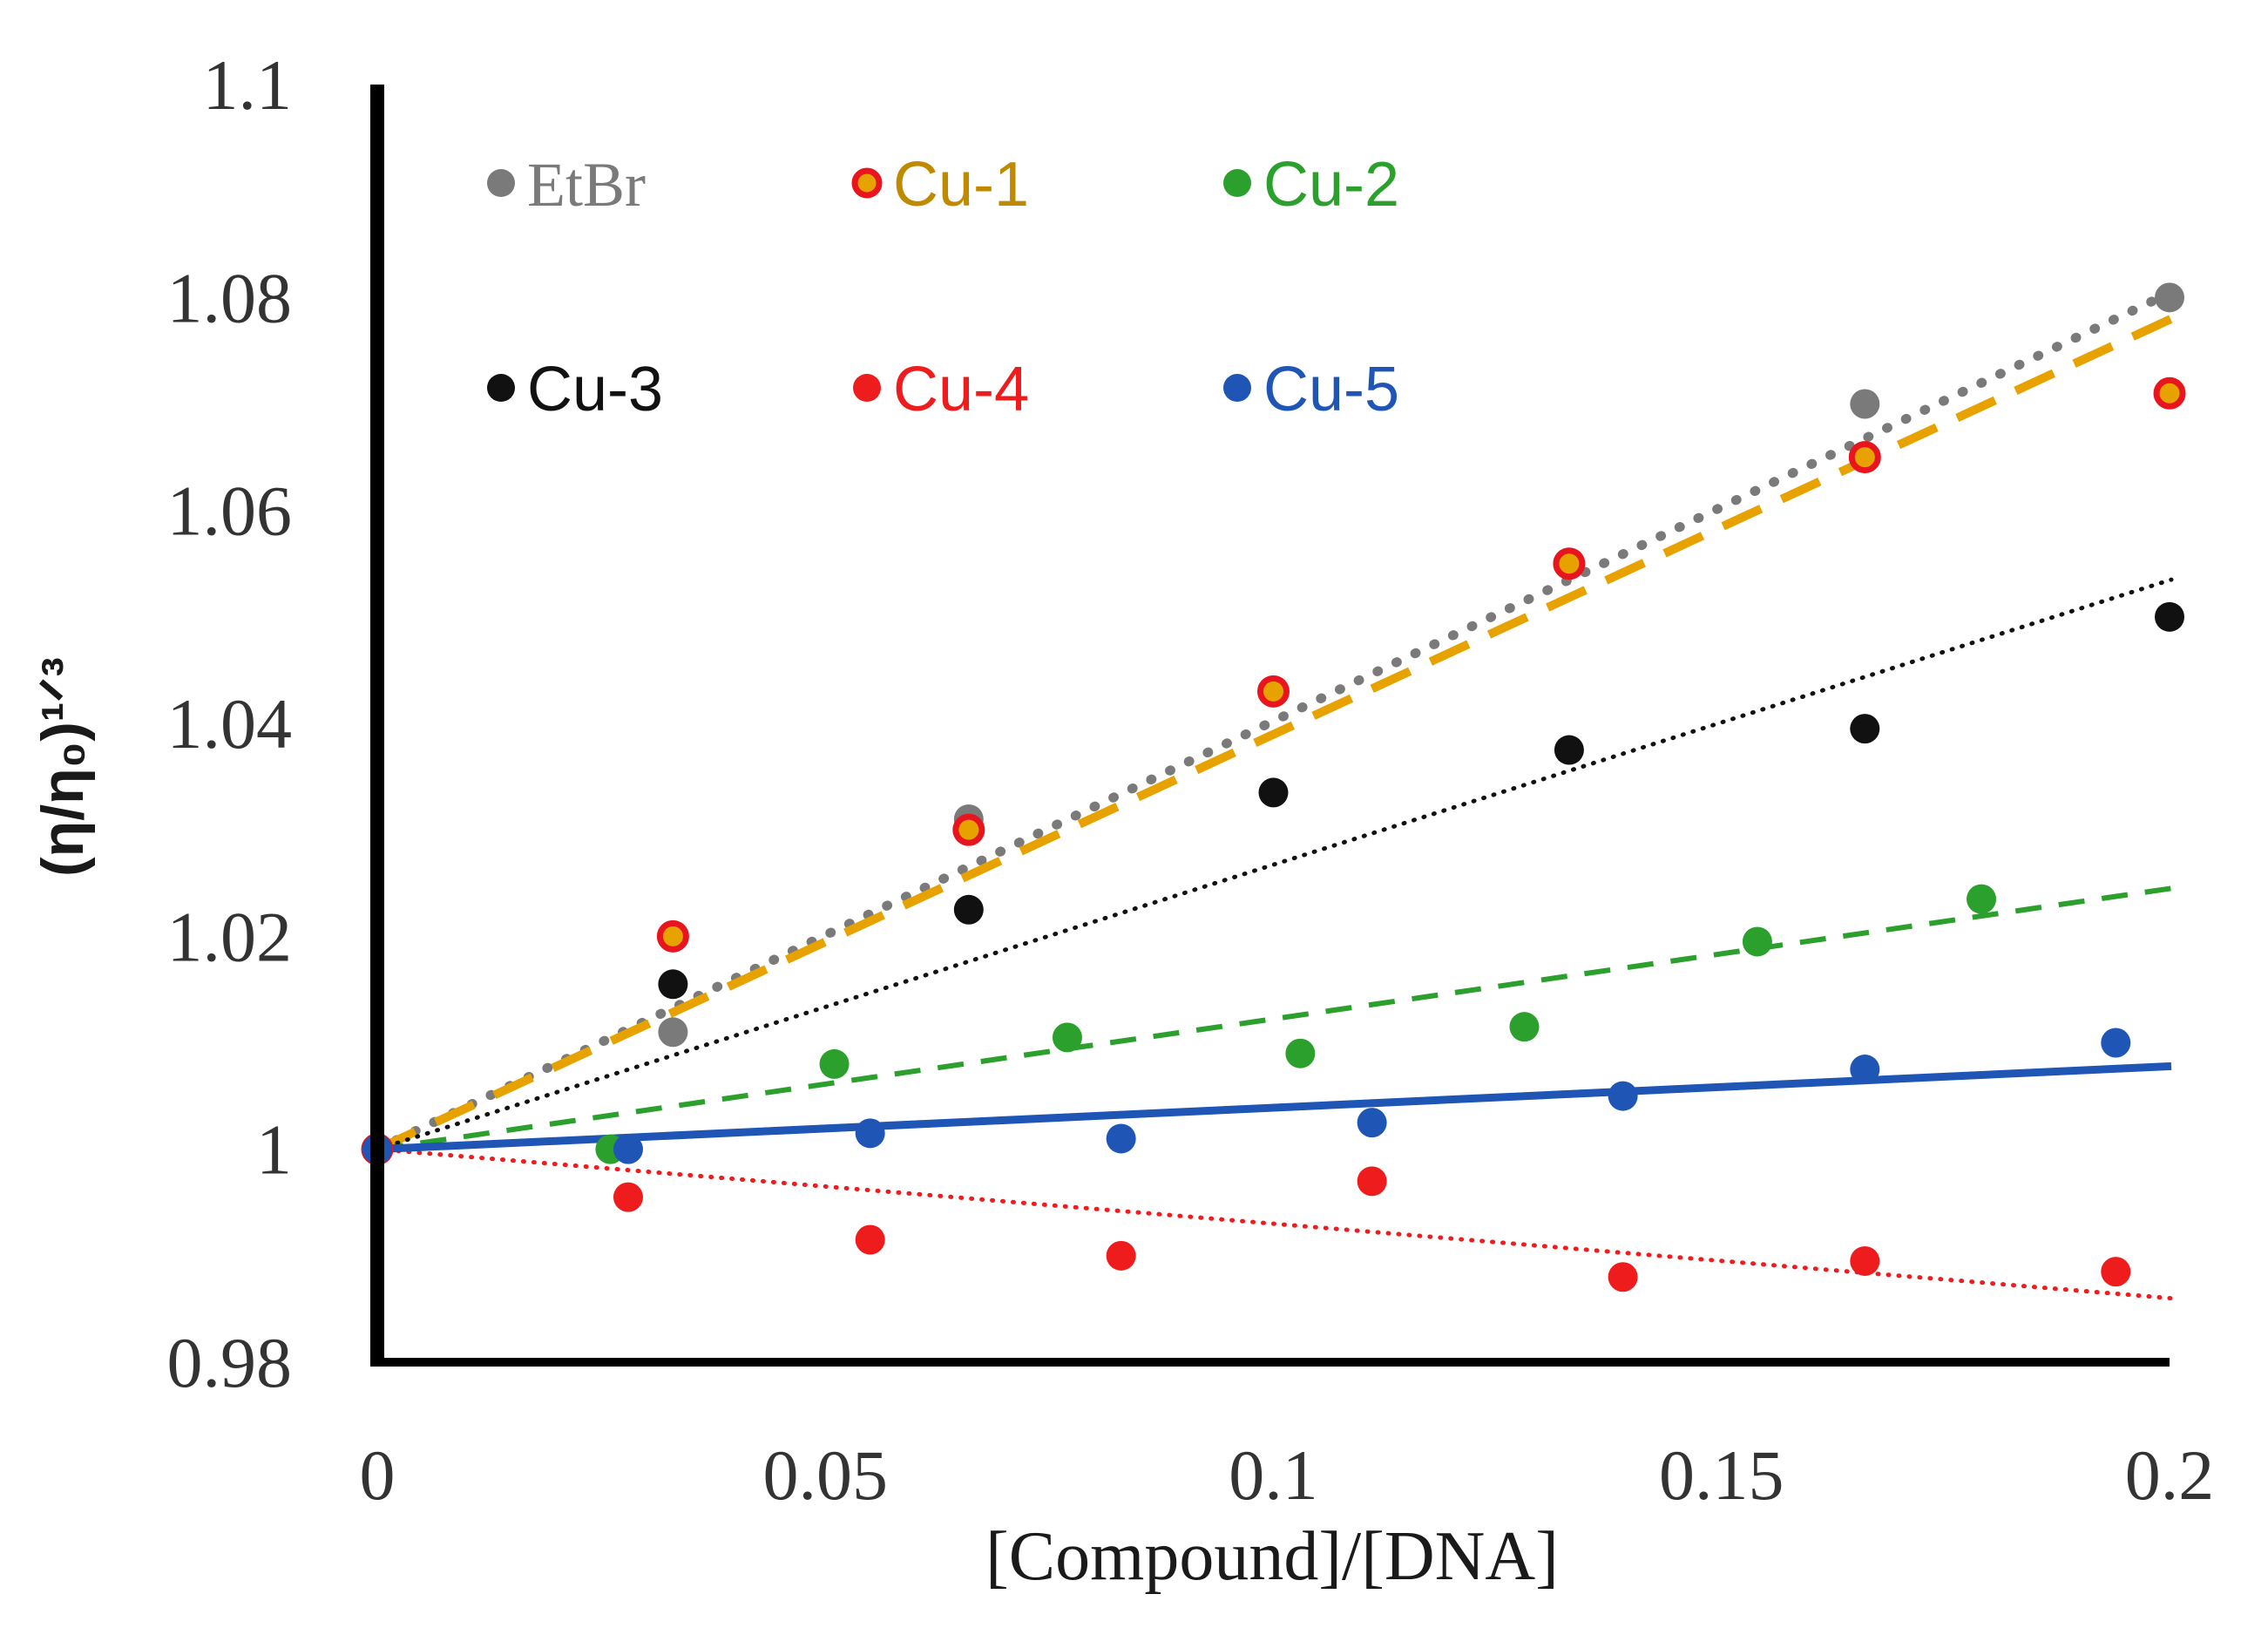 The height and width of the screenshot is (1628, 2268). I want to click on x-tick-labels: 0 0.05 0.1 0.15 0.2, so click(1287, 1475).